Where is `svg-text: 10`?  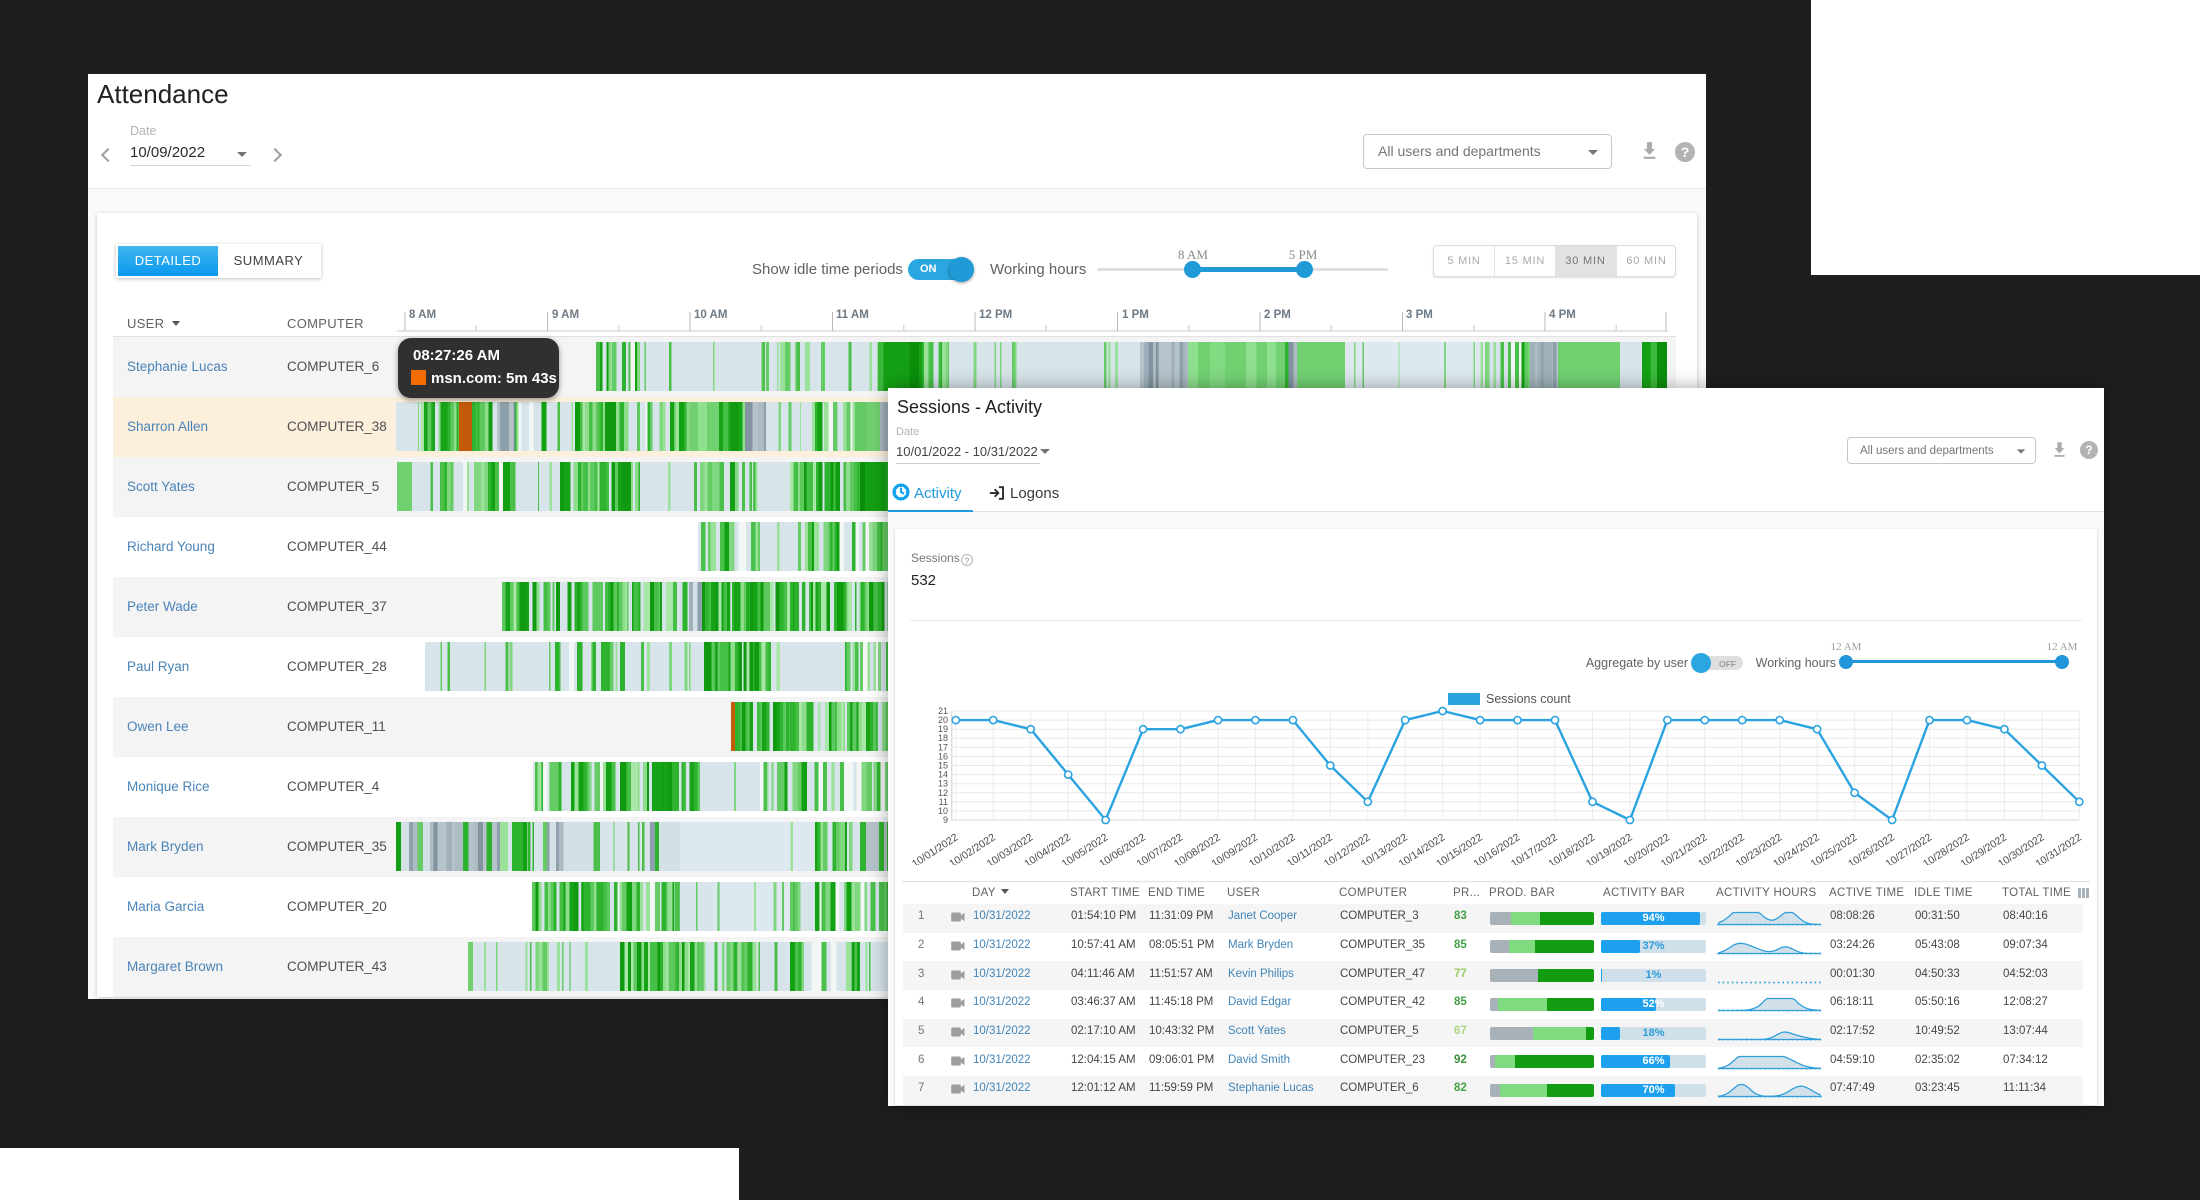
svg-text: 10 is located at coordinates (943, 811).